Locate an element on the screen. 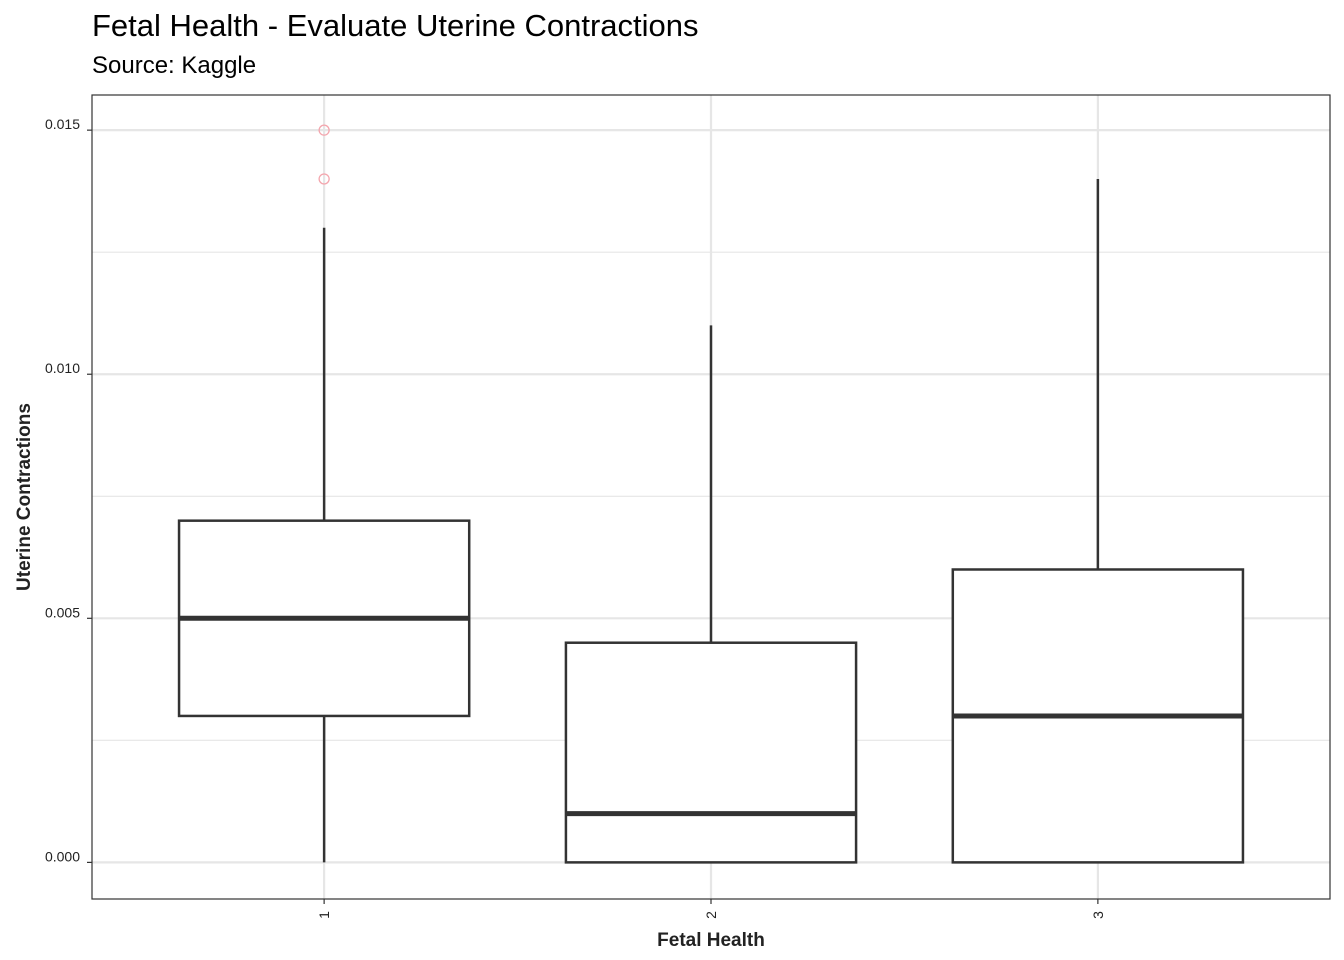  box-iqr is located at coordinates (711, 752).